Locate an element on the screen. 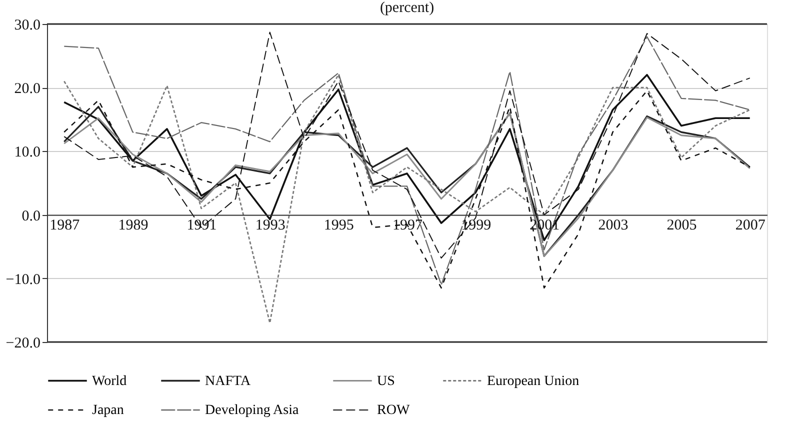 The image size is (798, 431). legend-label: European Union is located at coordinates (533, 381).